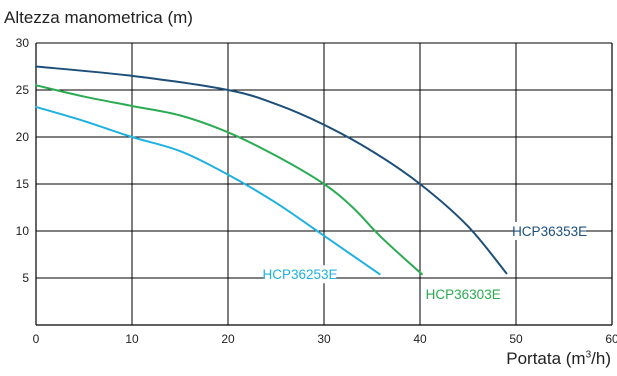  What do you see at coordinates (588, 355) in the screenshot?
I see `x-axis-label-superscript: 3` at bounding box center [588, 355].